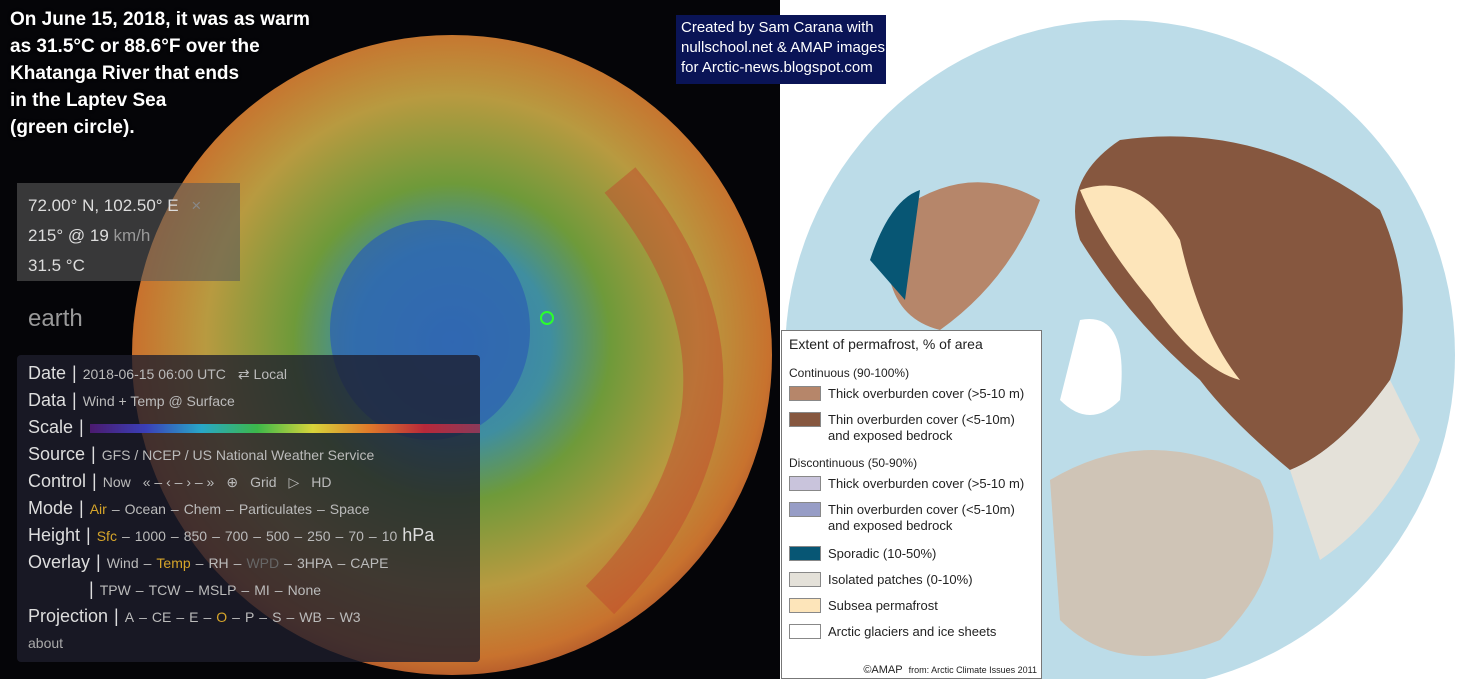 The height and width of the screenshot is (679, 1460). What do you see at coordinates (249, 617) in the screenshot?
I see `menu-item: P` at bounding box center [249, 617].